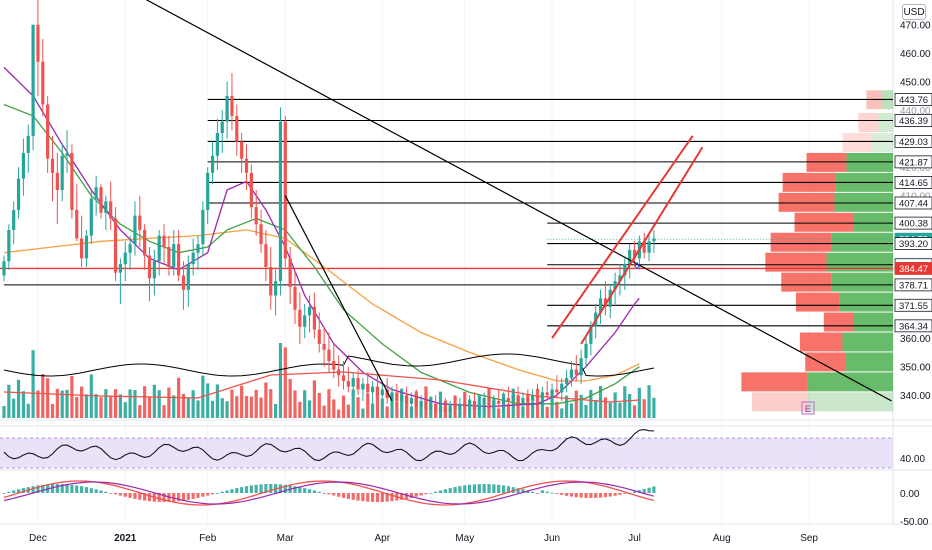 The width and height of the screenshot is (932, 550). What do you see at coordinates (913, 224) in the screenshot?
I see `price-tag-label: 400.38` at bounding box center [913, 224].